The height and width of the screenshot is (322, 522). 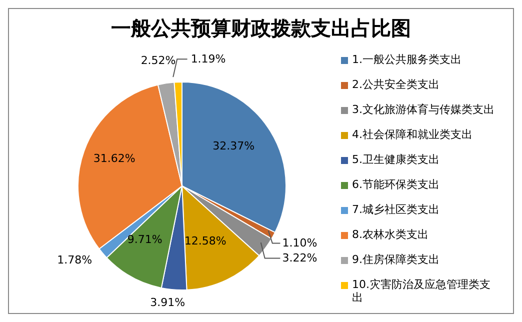 What do you see at coordinates (208, 59) in the screenshot?
I see `data-label: 1.19%` at bounding box center [208, 59].